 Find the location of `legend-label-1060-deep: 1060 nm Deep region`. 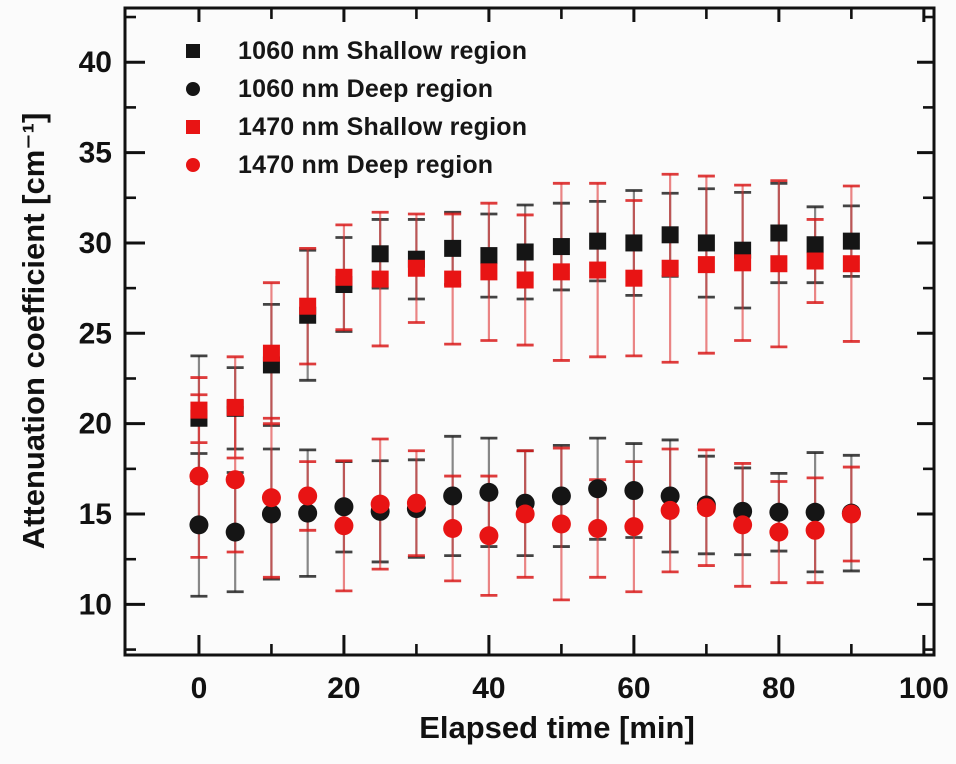

legend-label-1060-deep: 1060 nm Deep region is located at coordinates (366, 88).